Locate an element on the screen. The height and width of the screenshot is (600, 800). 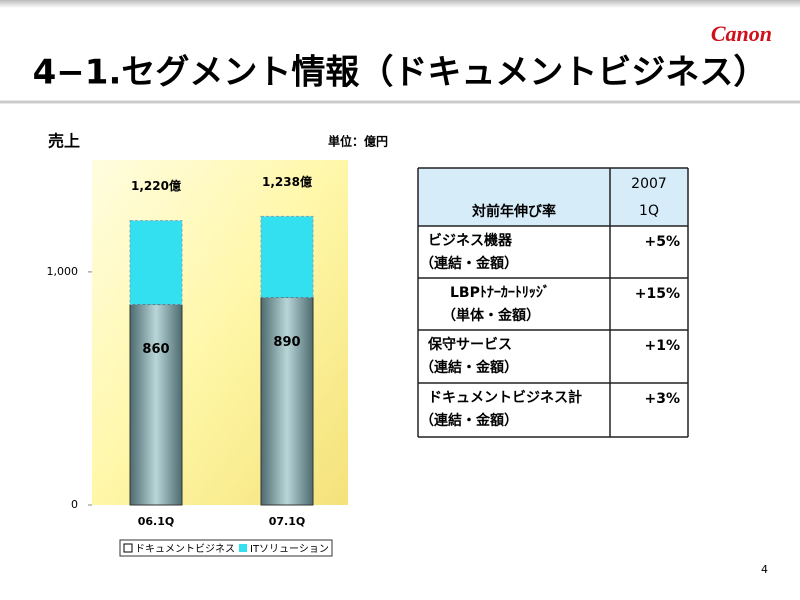
y-axis-title: 売上 is located at coordinates (64, 141).